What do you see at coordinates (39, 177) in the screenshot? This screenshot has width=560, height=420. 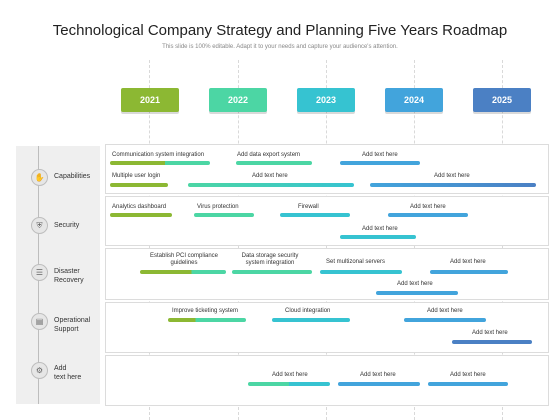 I see `hand-icon: ✋` at bounding box center [39, 177].